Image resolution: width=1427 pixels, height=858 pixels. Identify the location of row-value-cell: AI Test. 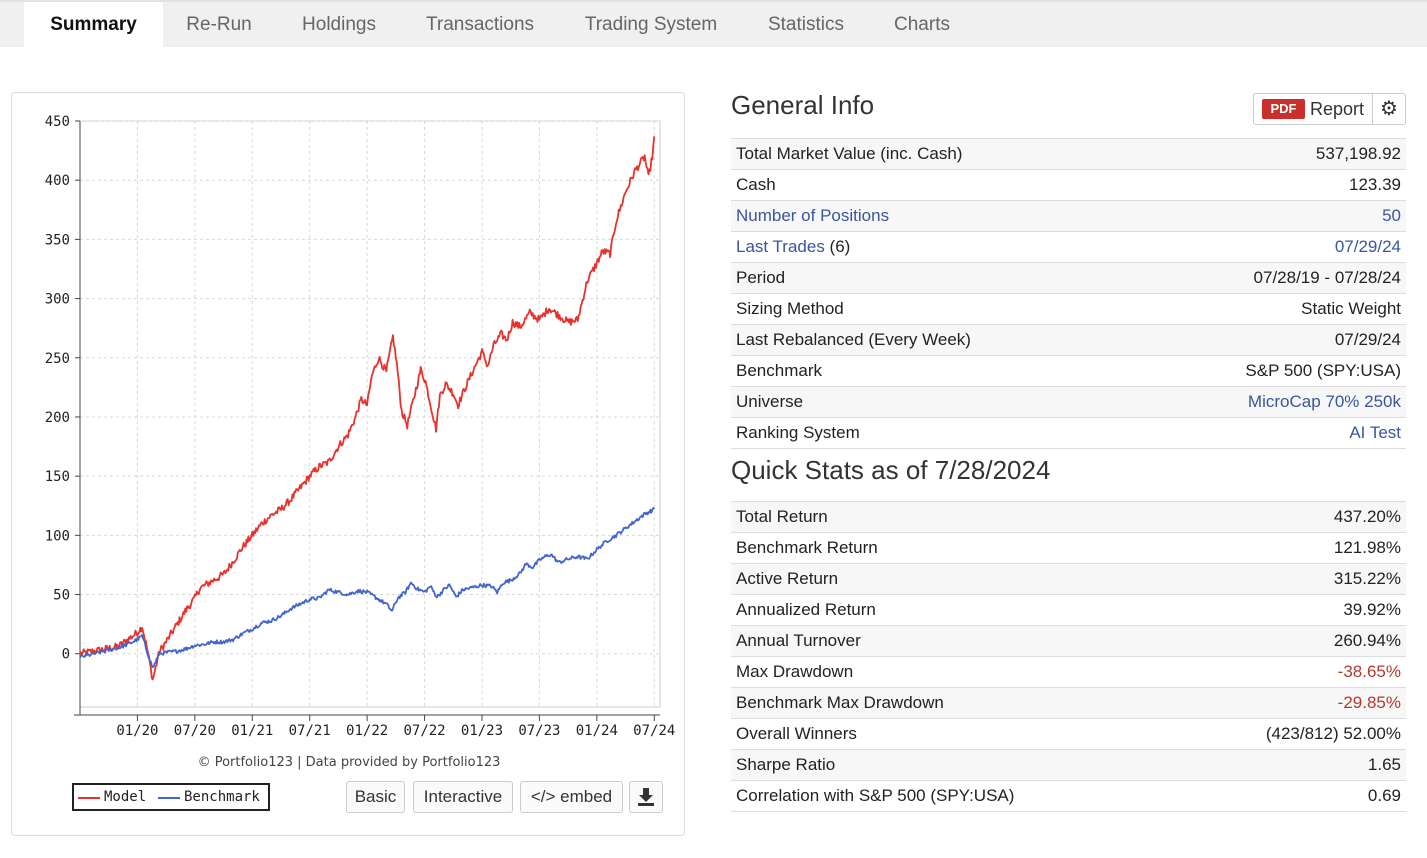
(1269, 433).